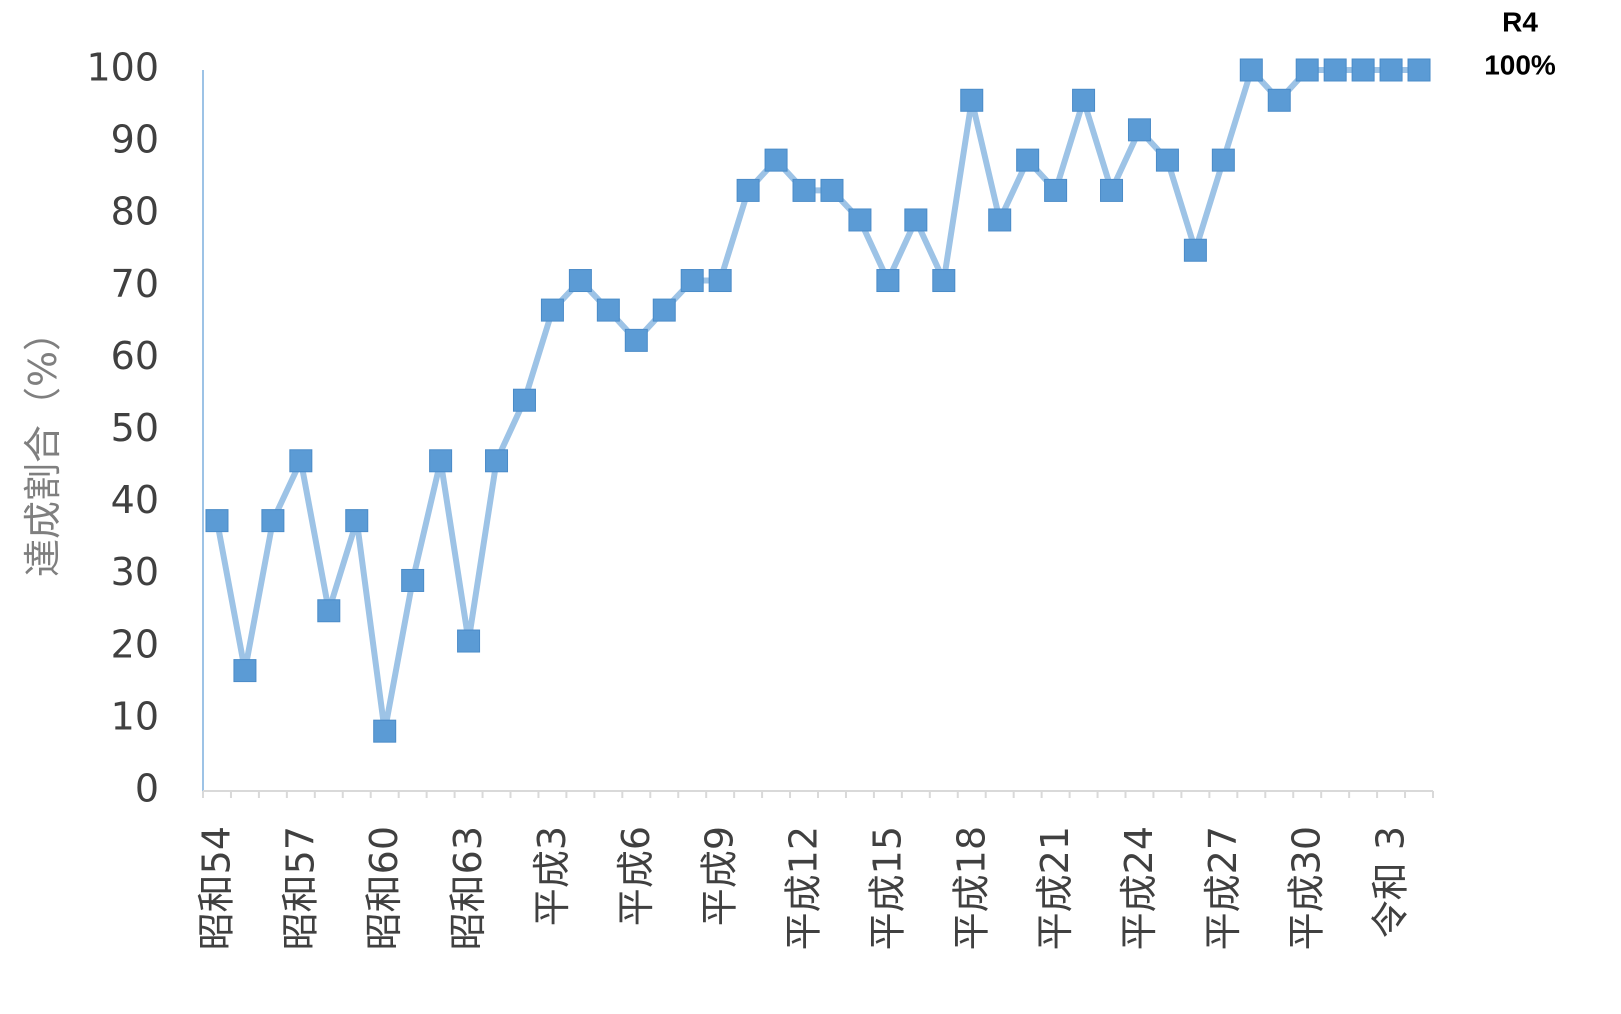 The width and height of the screenshot is (1621, 1014). I want to click on x-tick-label: 平成6, so click(636, 876).